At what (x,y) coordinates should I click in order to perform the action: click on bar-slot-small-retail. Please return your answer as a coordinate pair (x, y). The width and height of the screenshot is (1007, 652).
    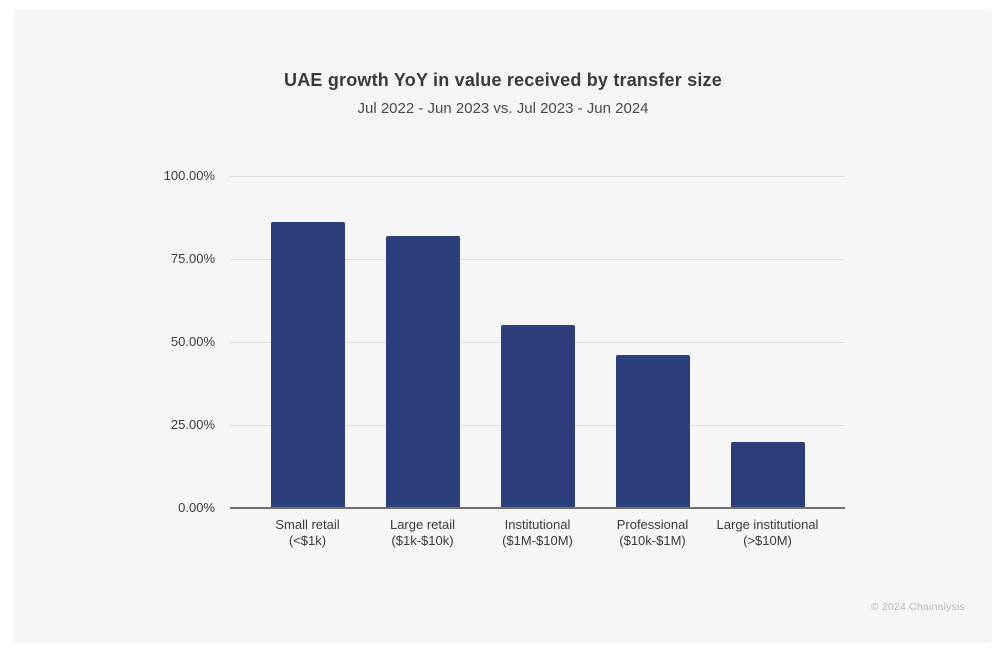
    Looking at the image, I should click on (307, 342).